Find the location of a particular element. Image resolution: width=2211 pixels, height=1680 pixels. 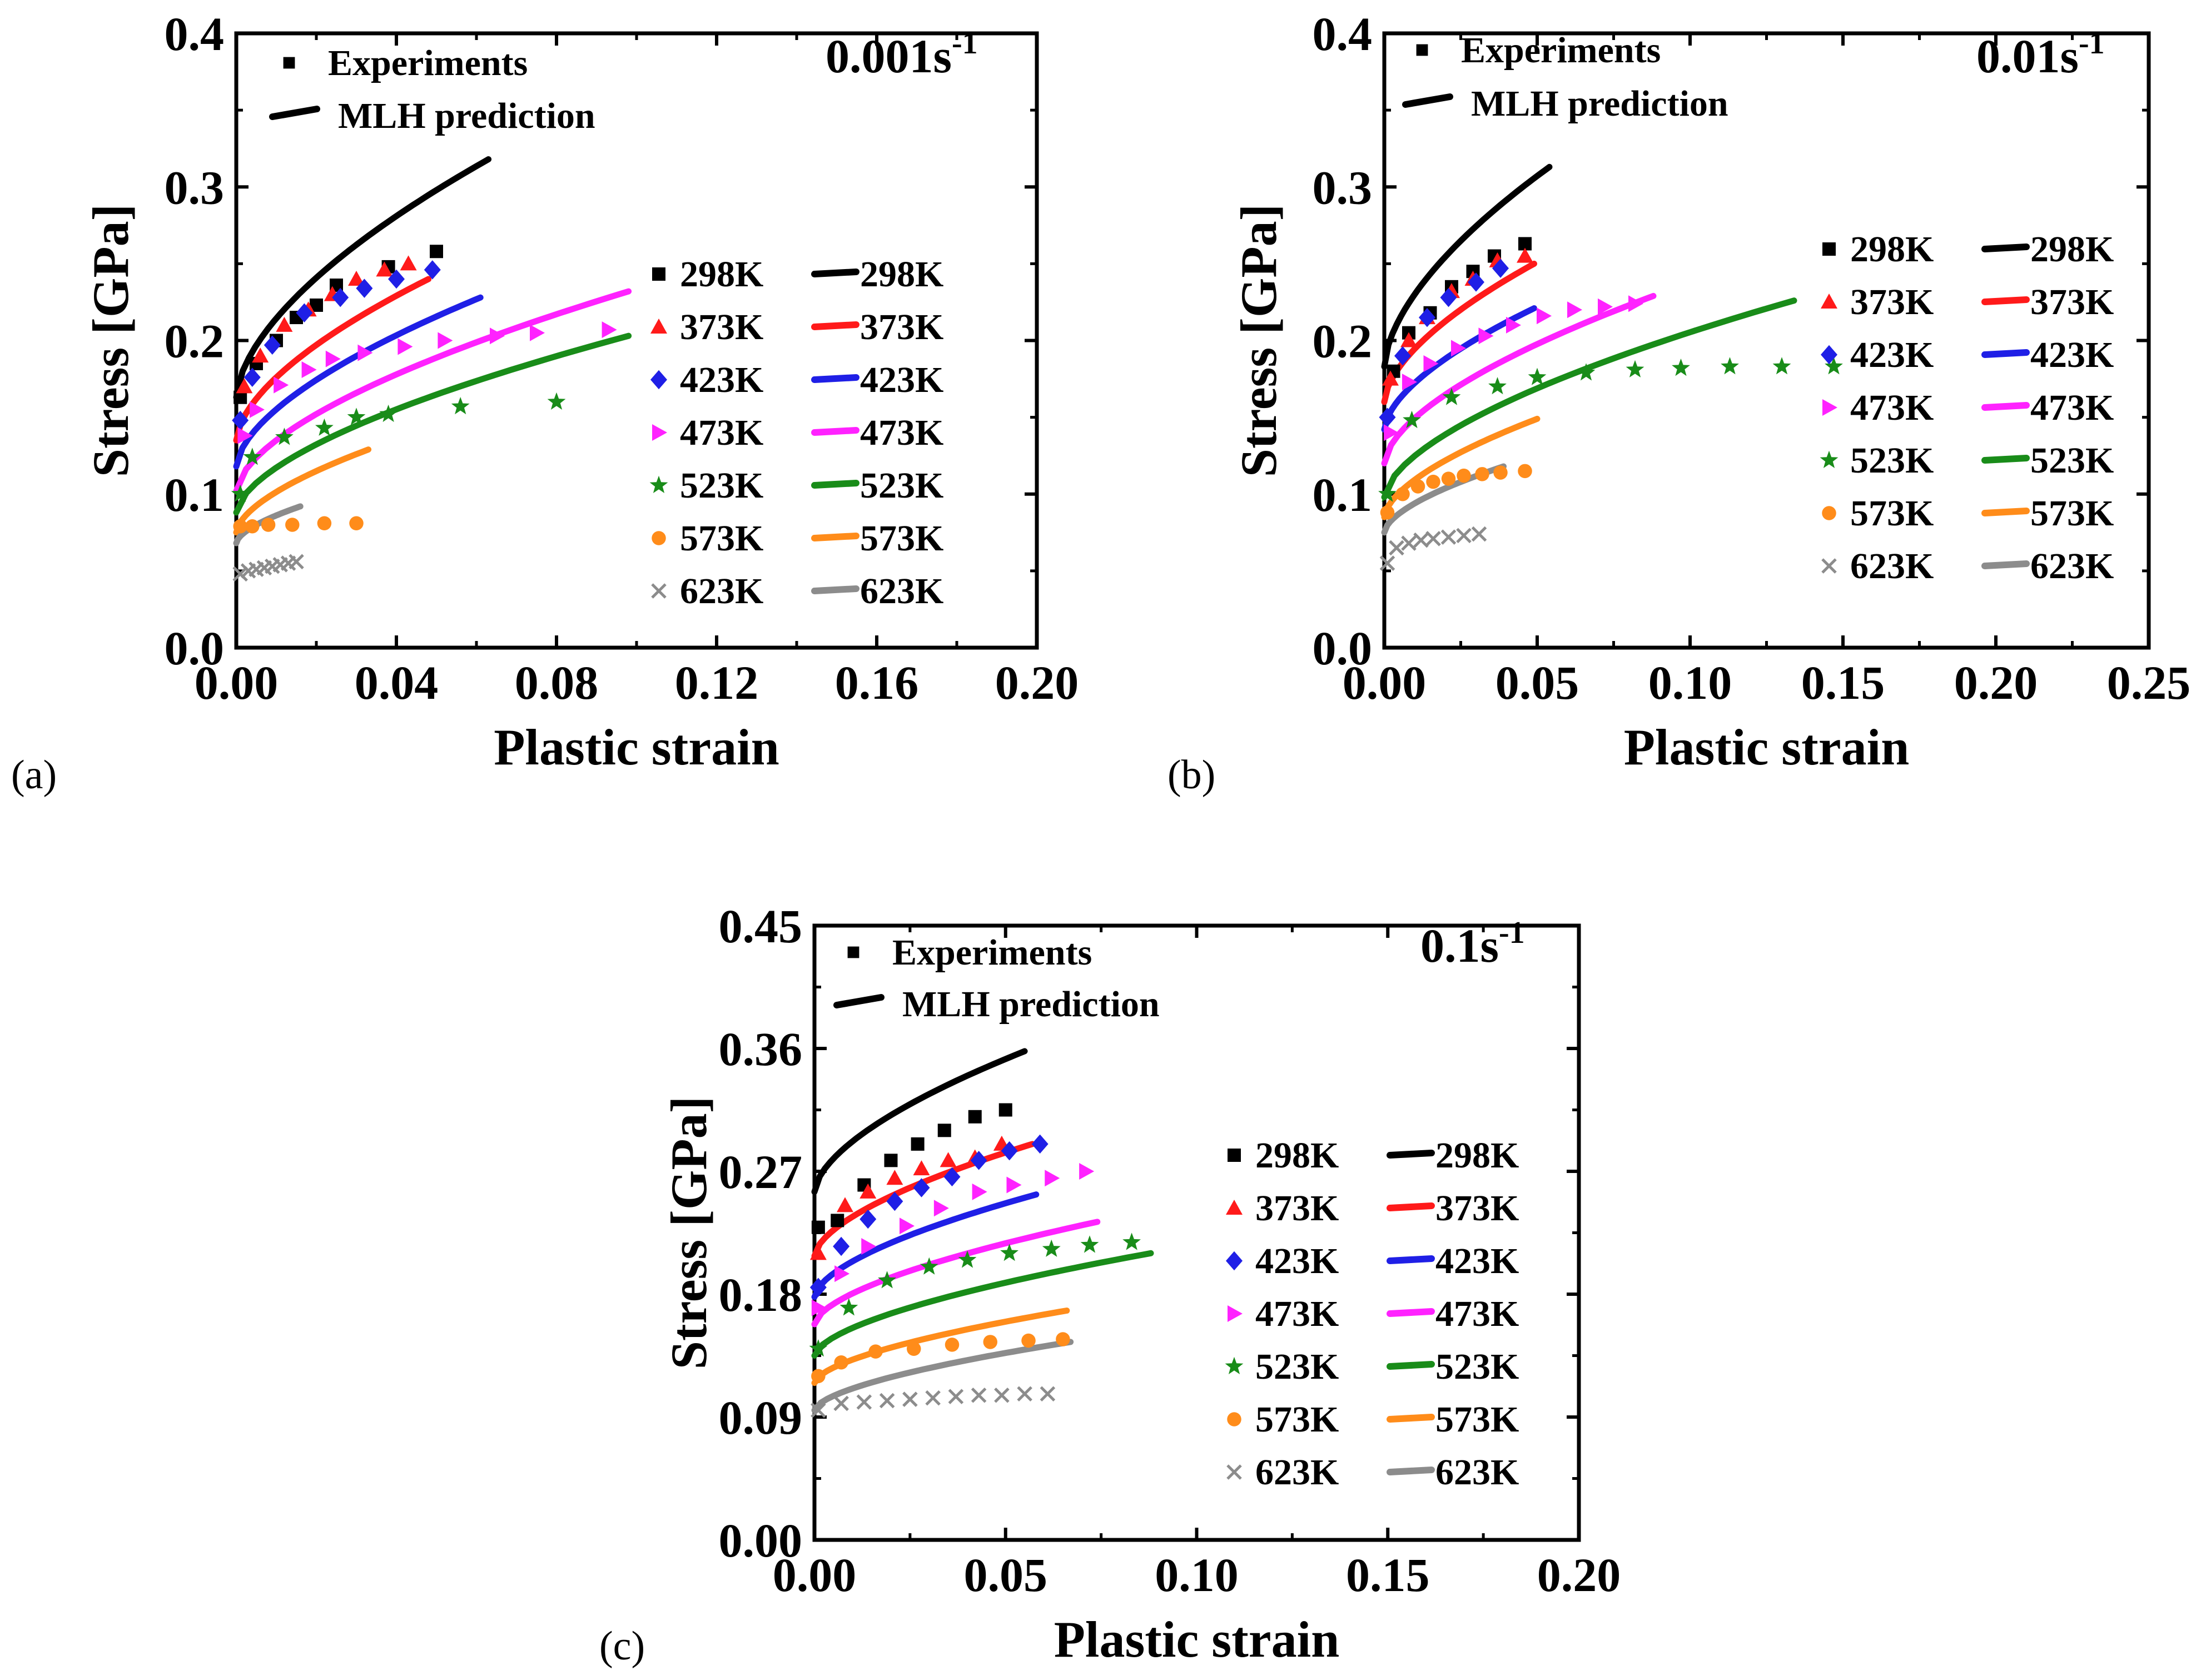

y-tick-label: 0.27 is located at coordinates (761, 1172).